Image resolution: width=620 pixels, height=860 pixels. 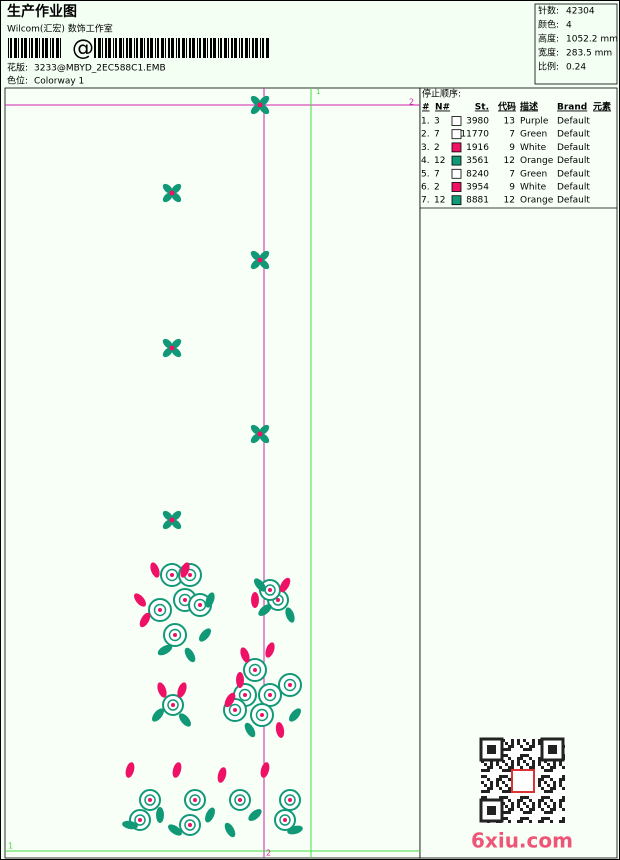 What do you see at coordinates (573, 188) in the screenshot?
I see `brand: Default` at bounding box center [573, 188].